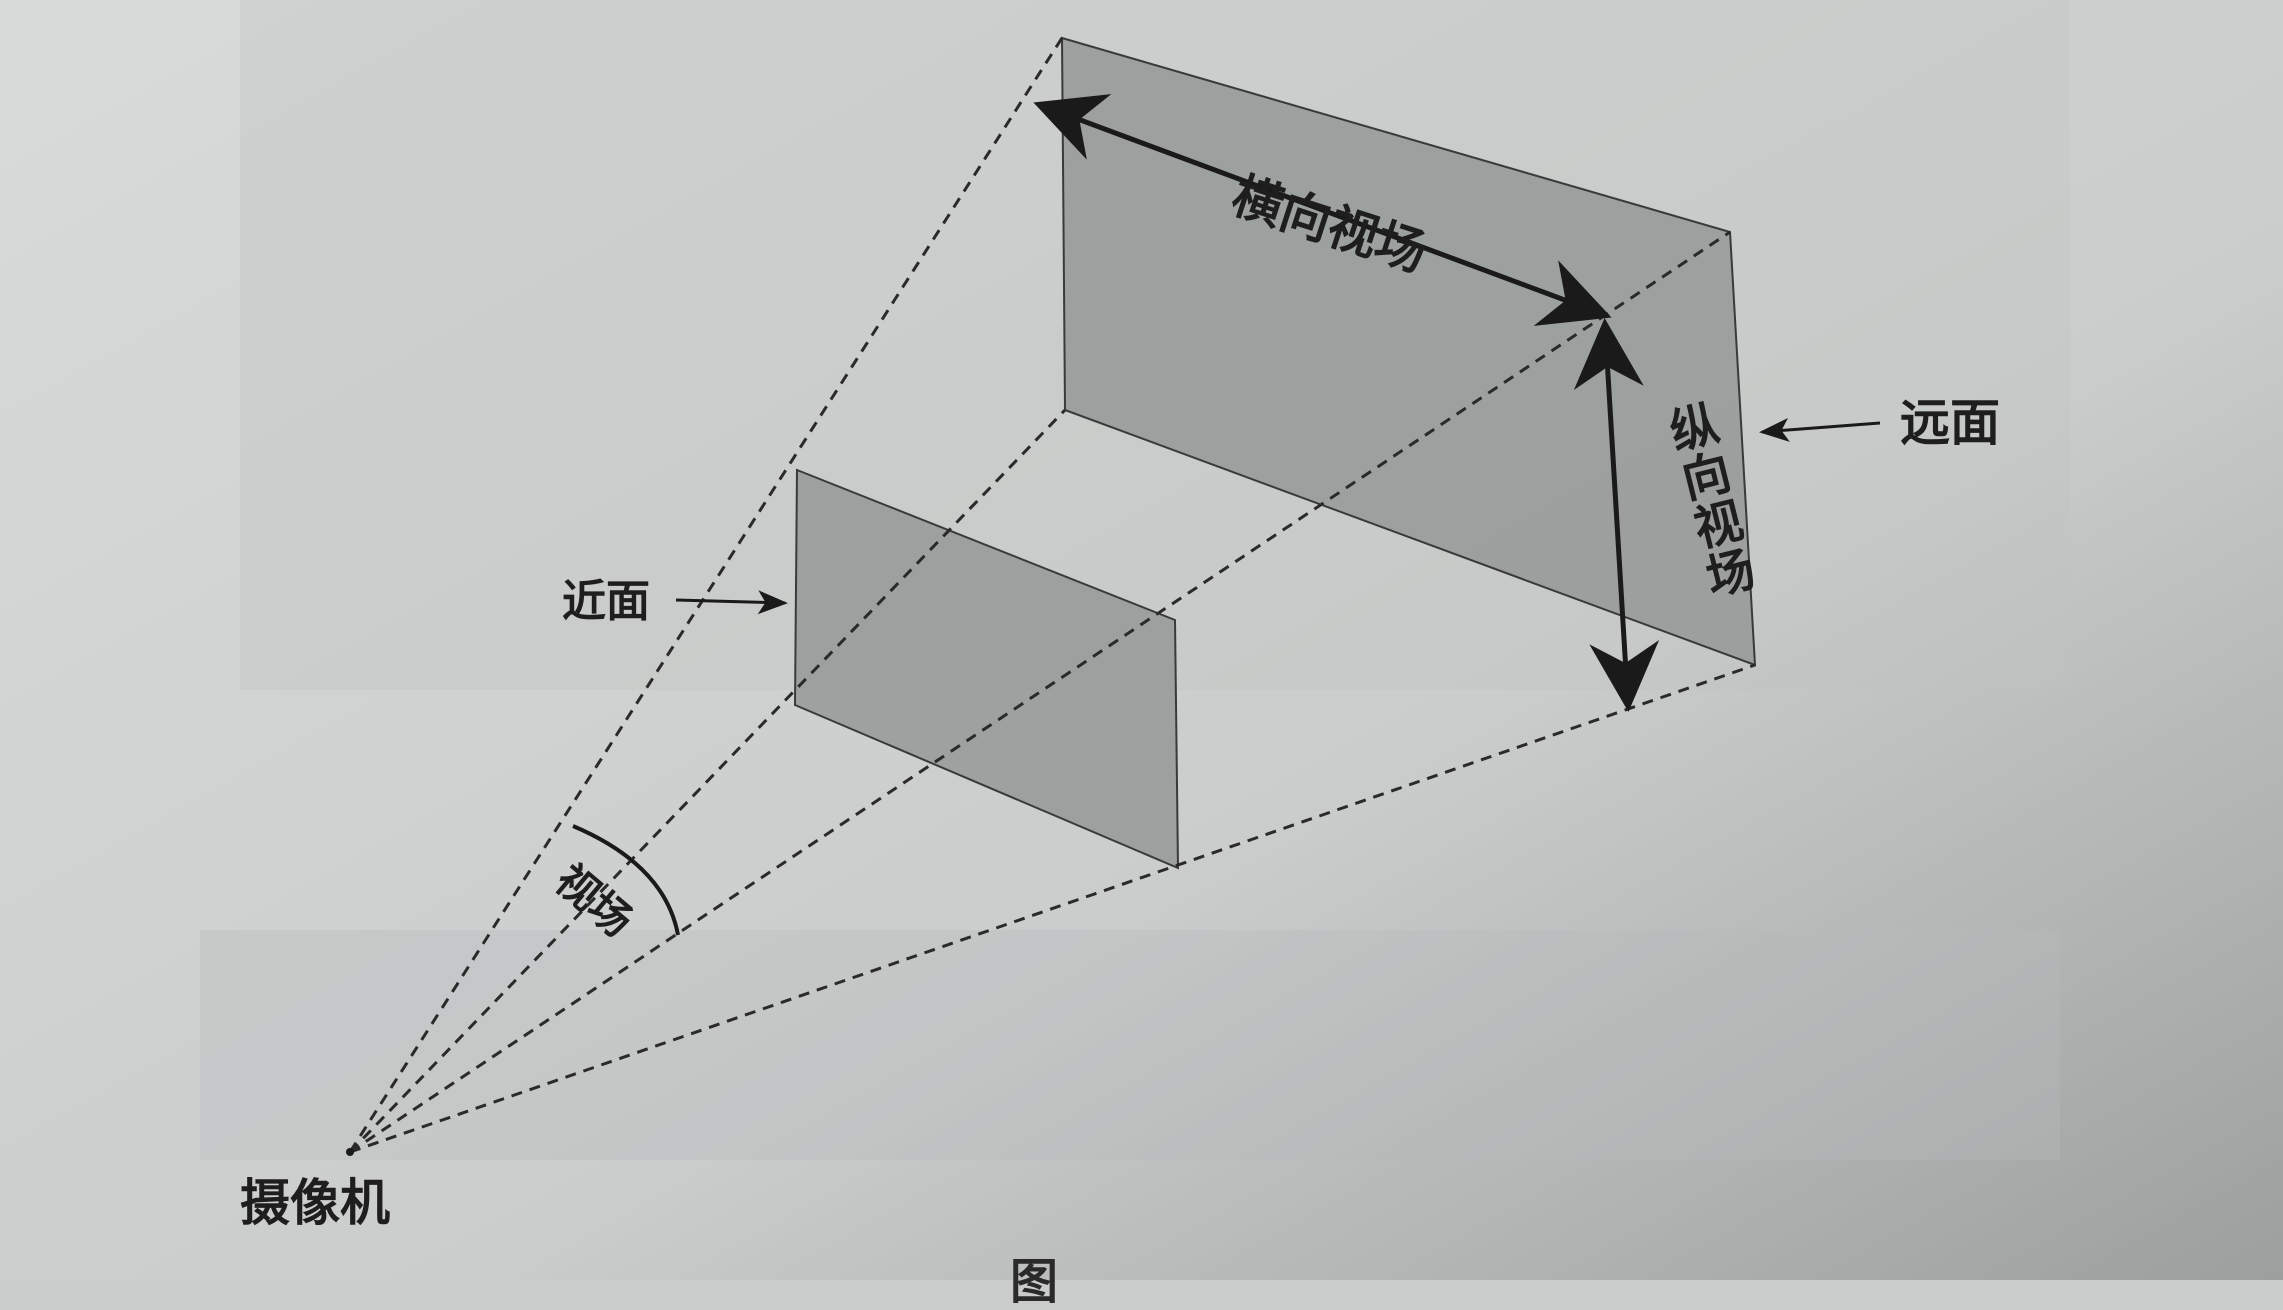 The width and height of the screenshot is (2283, 1310). Describe the element at coordinates (1950, 423) in the screenshot. I see `far-plane-label: 远面` at that location.